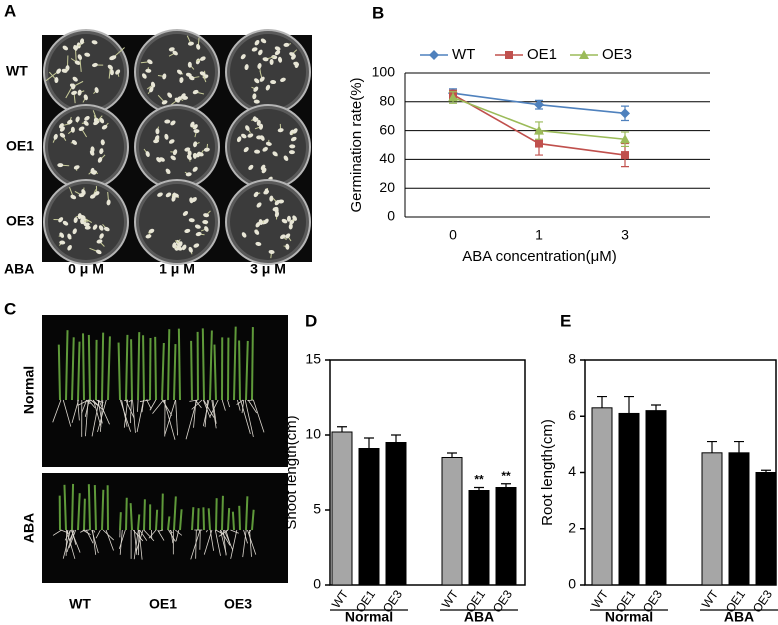  Describe the element at coordinates (10, 308) in the screenshot. I see `panel-letter: C` at that location.